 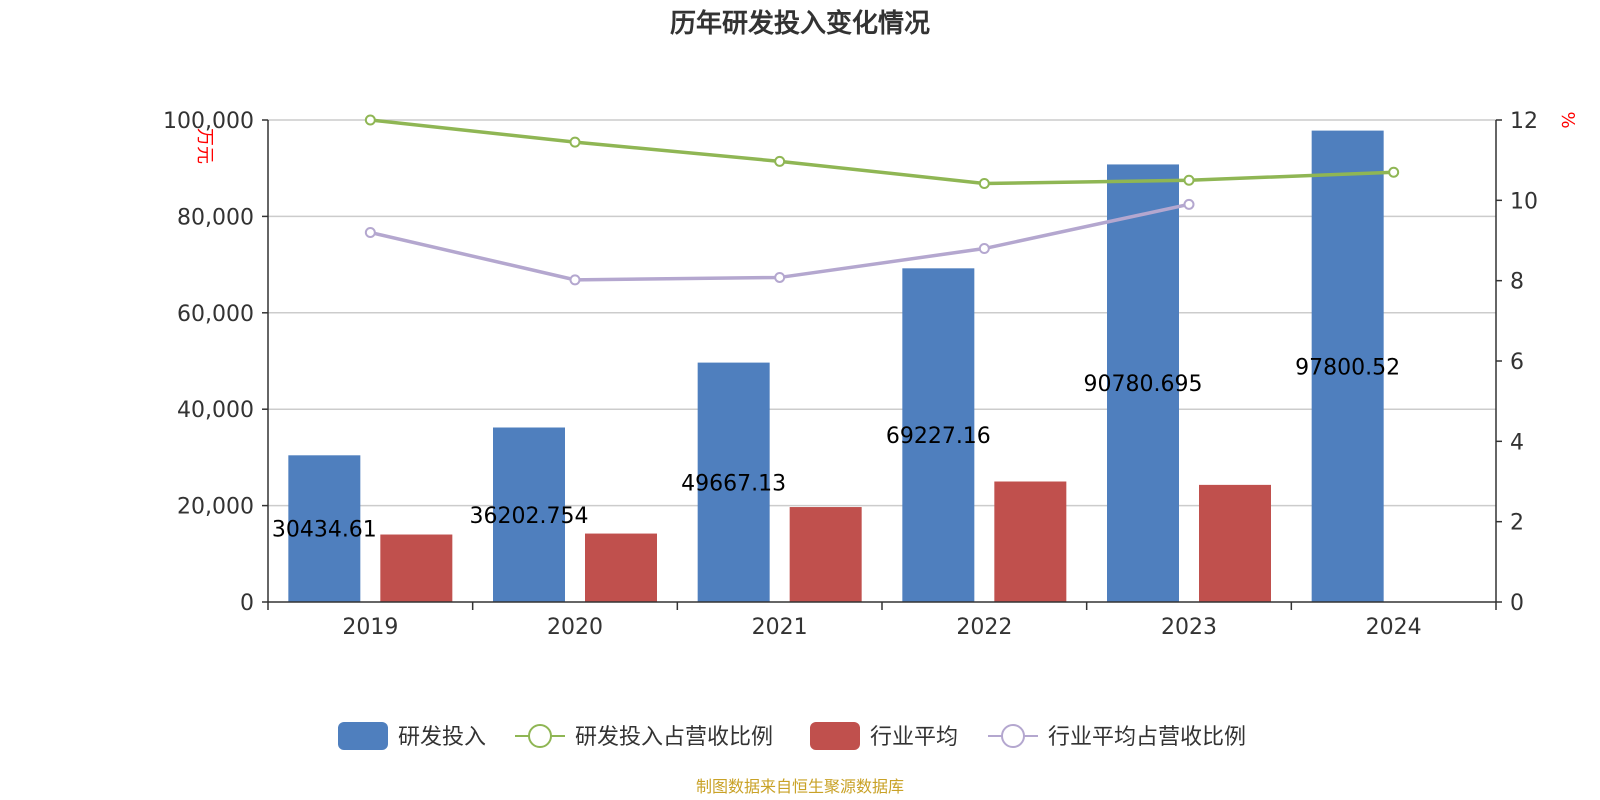 I want to click on chart-title: 历年研发投入变化情况, so click(x=800, y=23).